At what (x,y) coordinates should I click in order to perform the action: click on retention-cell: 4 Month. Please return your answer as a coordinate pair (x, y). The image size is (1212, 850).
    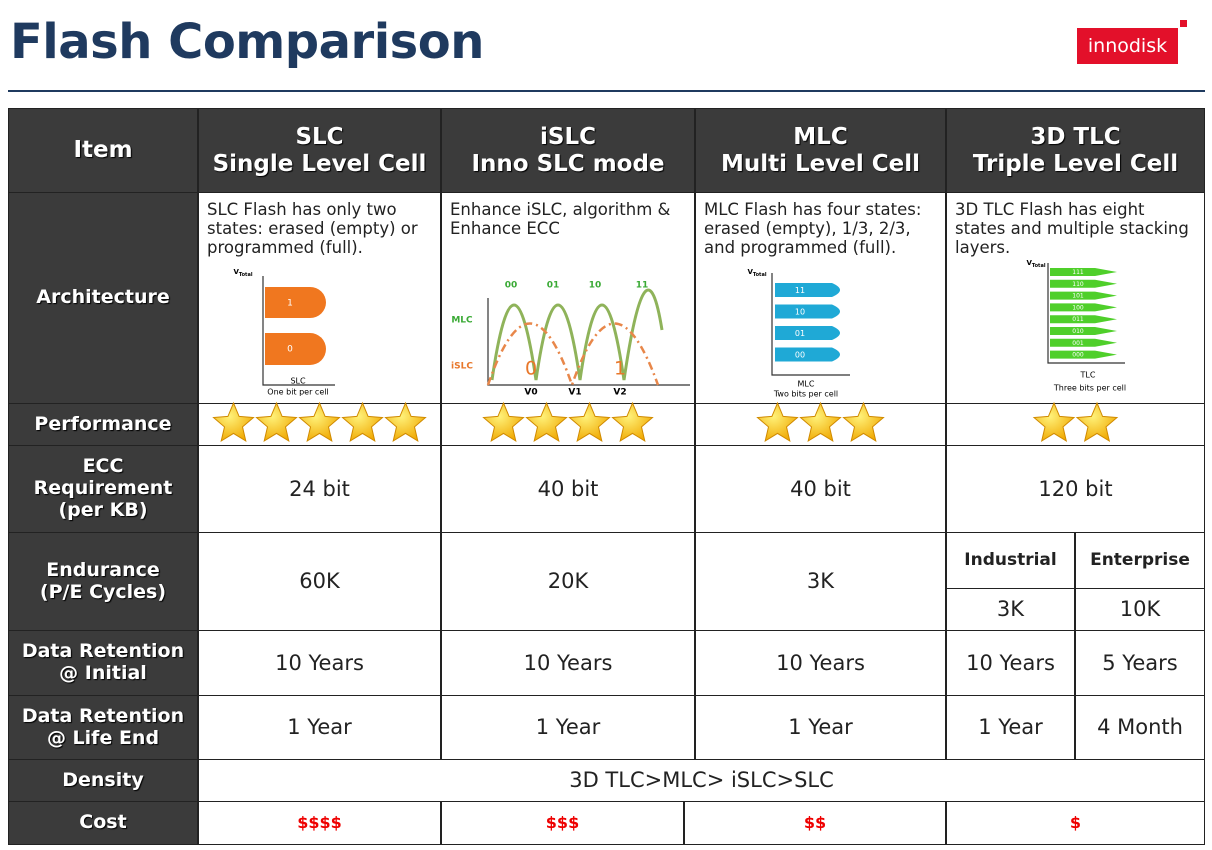
    Looking at the image, I should click on (1140, 727).